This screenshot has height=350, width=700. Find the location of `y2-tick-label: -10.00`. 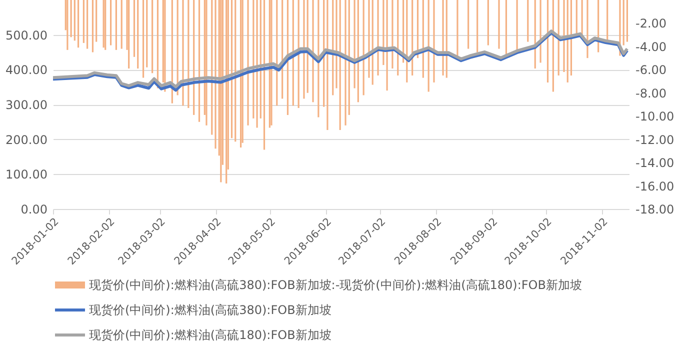

y2-tick-label: -10.00 is located at coordinates (655, 117).